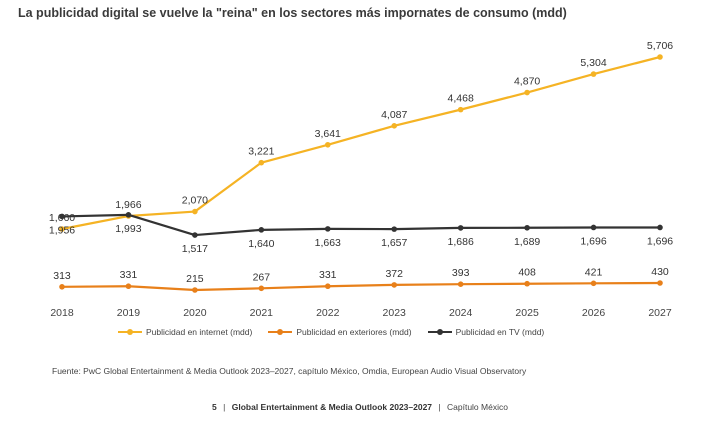  Describe the element at coordinates (660, 272) in the screenshot. I see `data-label-exteriores: 430` at that location.